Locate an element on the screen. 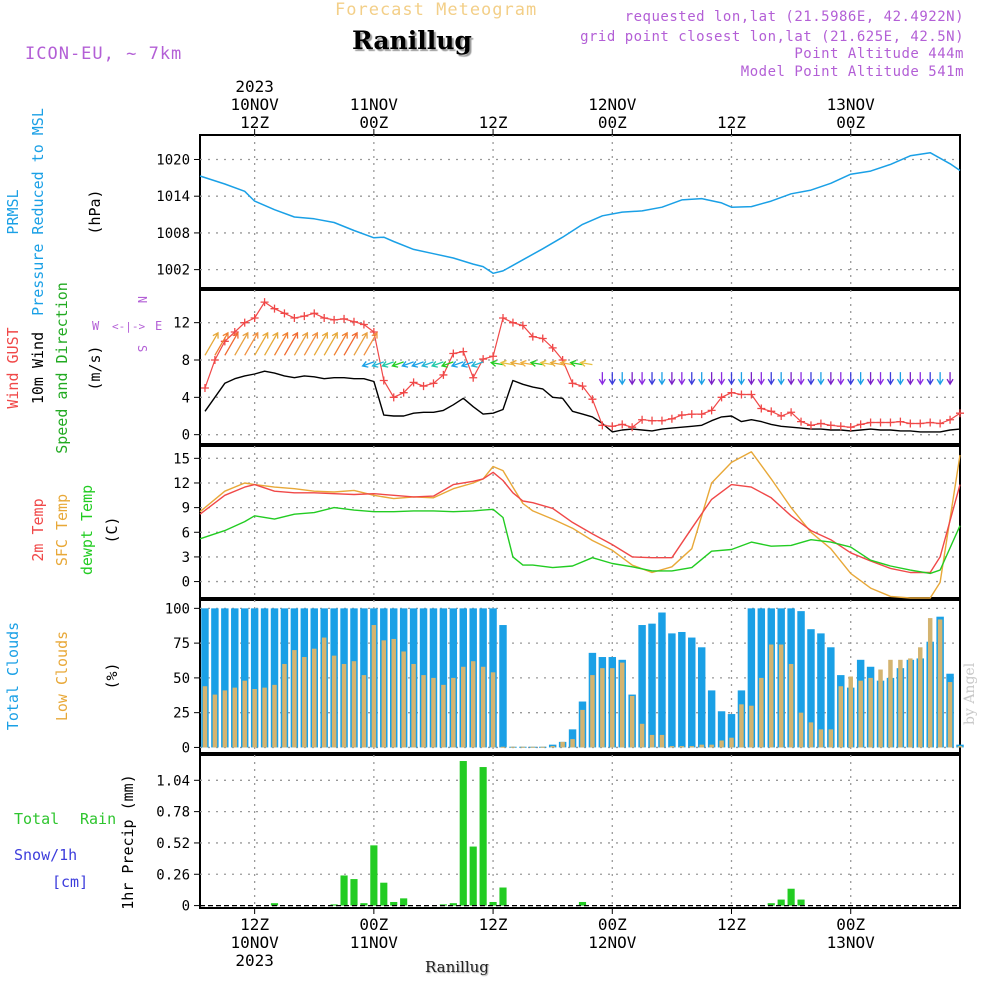 The image size is (1000, 1000). top-time-label: 00Z is located at coordinates (612, 122).